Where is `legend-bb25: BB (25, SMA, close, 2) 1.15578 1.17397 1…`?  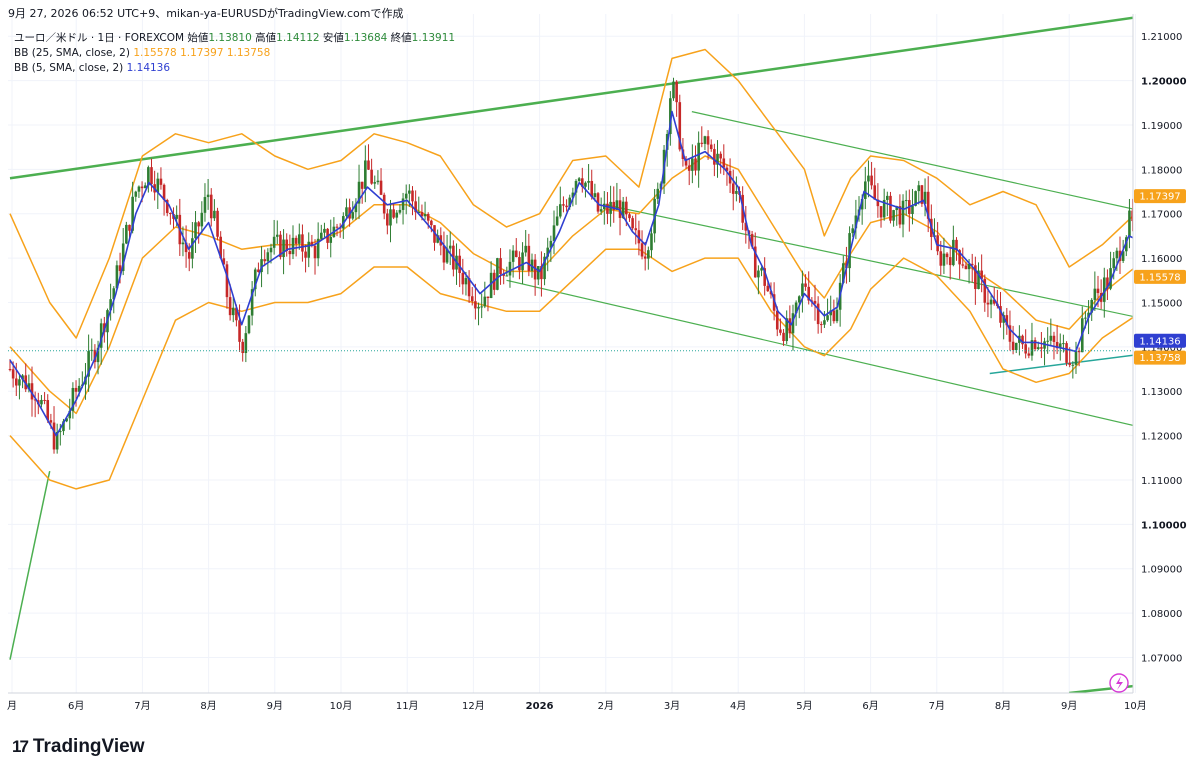 legend-bb25: BB (25, SMA, close, 2) 1.15578 1.17397 1… is located at coordinates (234, 53).